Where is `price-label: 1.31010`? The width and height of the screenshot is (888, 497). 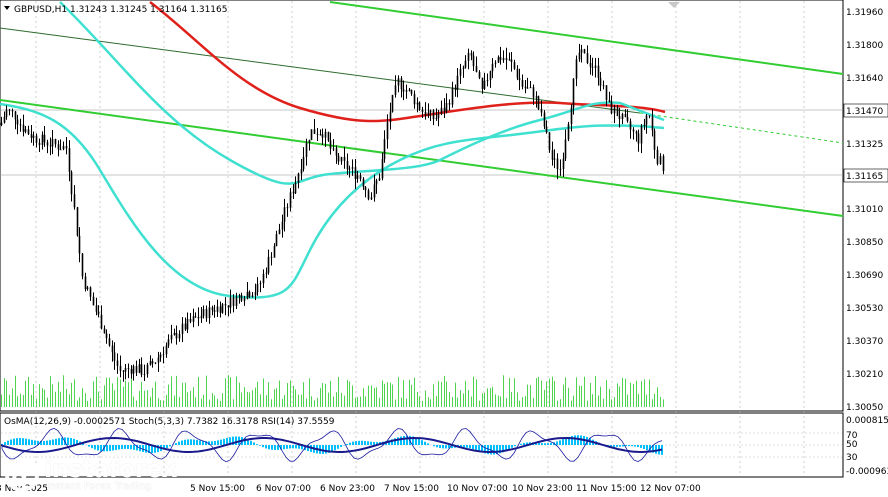 price-label: 1.31010 is located at coordinates (864, 210).